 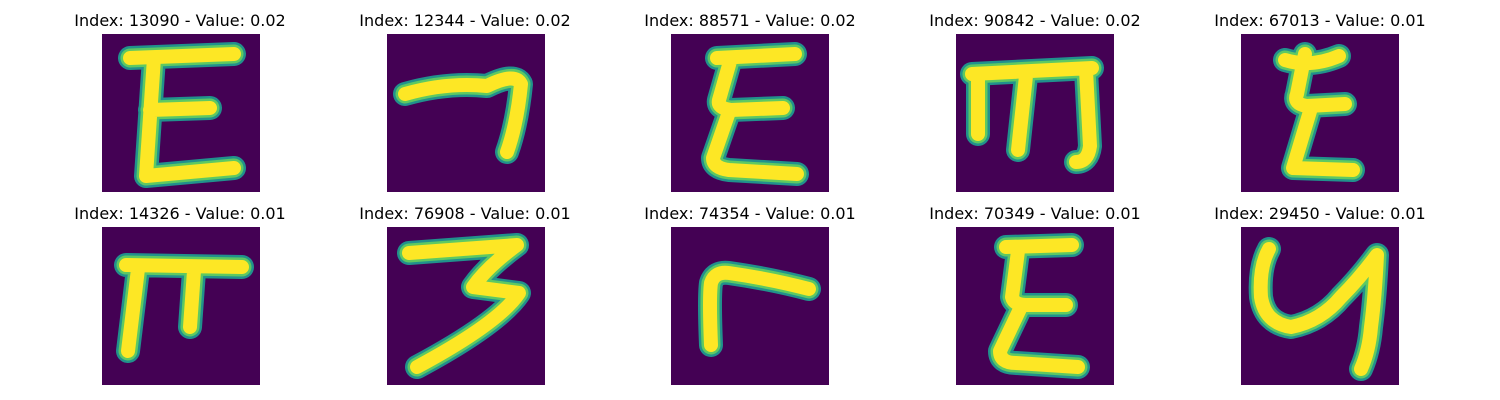 What do you see at coordinates (465, 213) in the screenshot?
I see `panel-title-7: Index: 76908 - Value: 0.01` at bounding box center [465, 213].